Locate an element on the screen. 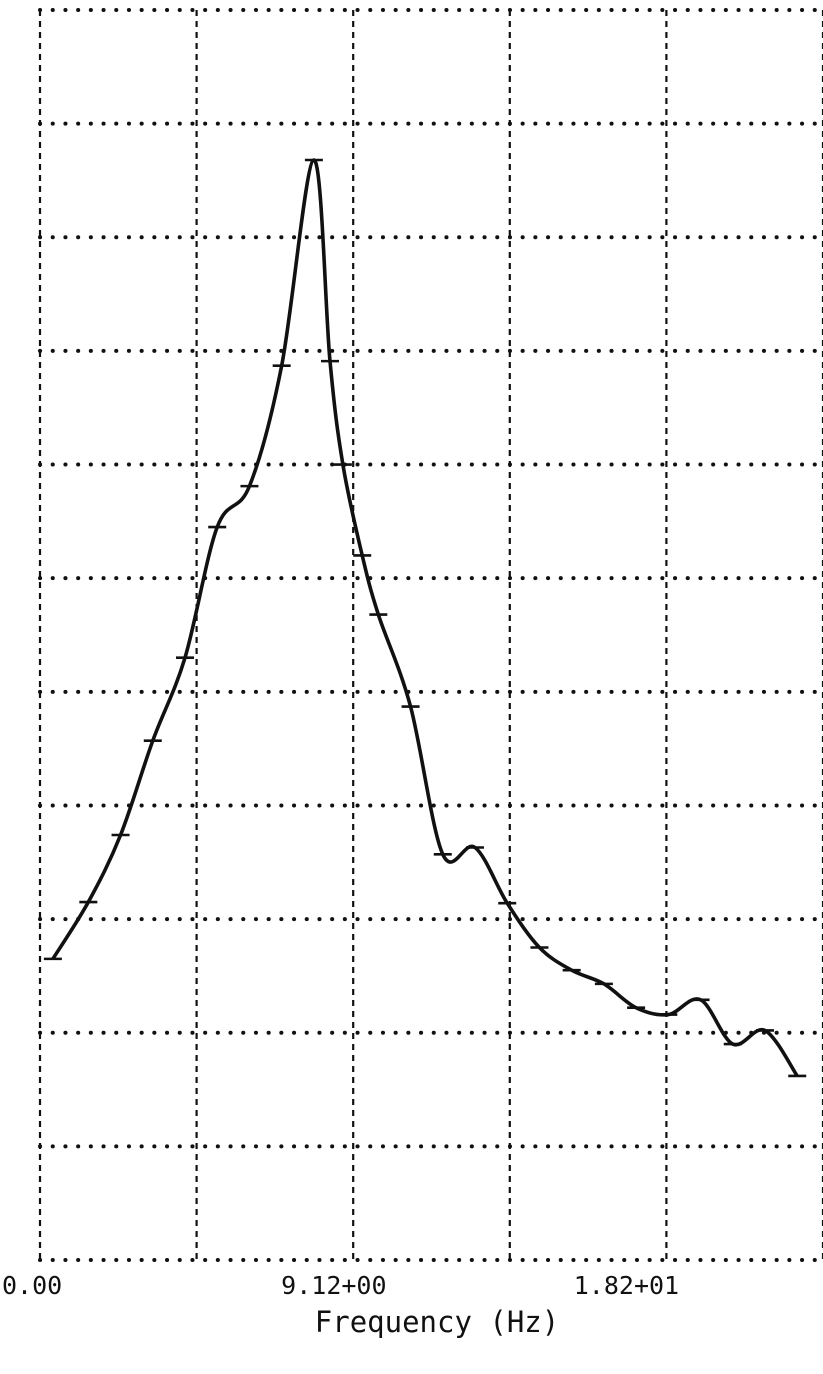 The height and width of the screenshot is (1374, 823). x-tick-label: 0.00 is located at coordinates (32, 1285).